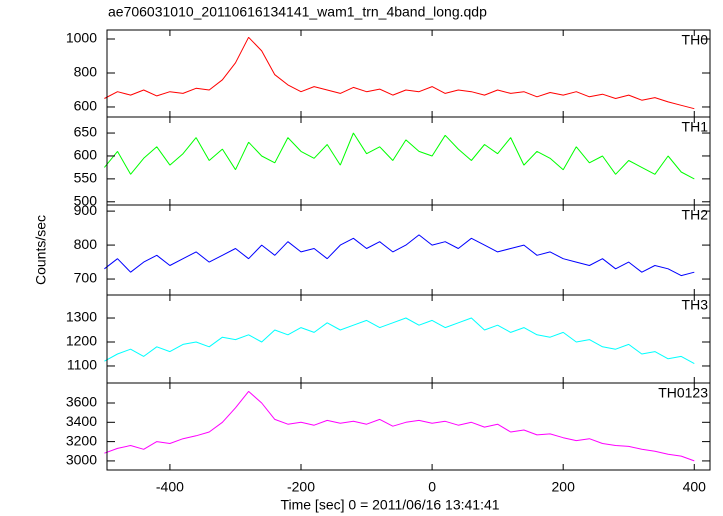  Describe the element at coordinates (81, 317) in the screenshot. I see `y-tick-label: 1300` at that location.